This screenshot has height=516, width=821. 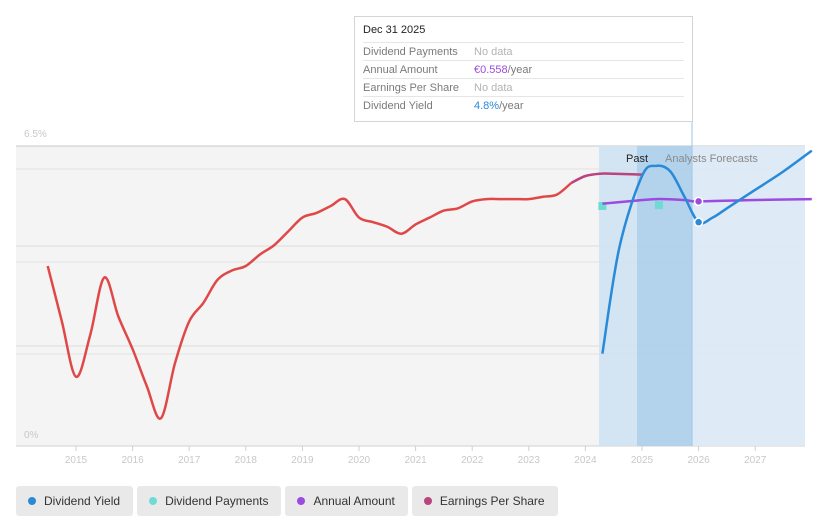 I want to click on earnings-per-share-dot-icon, so click(x=427, y=501).